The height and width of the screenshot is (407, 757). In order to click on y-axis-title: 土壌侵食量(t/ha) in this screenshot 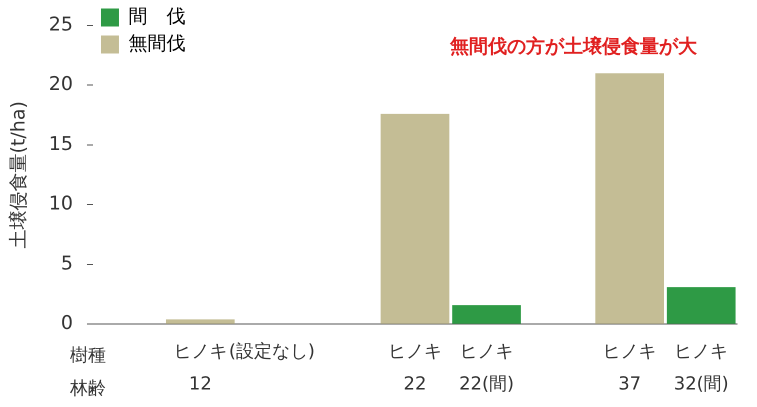, I will do `click(18, 174)`.